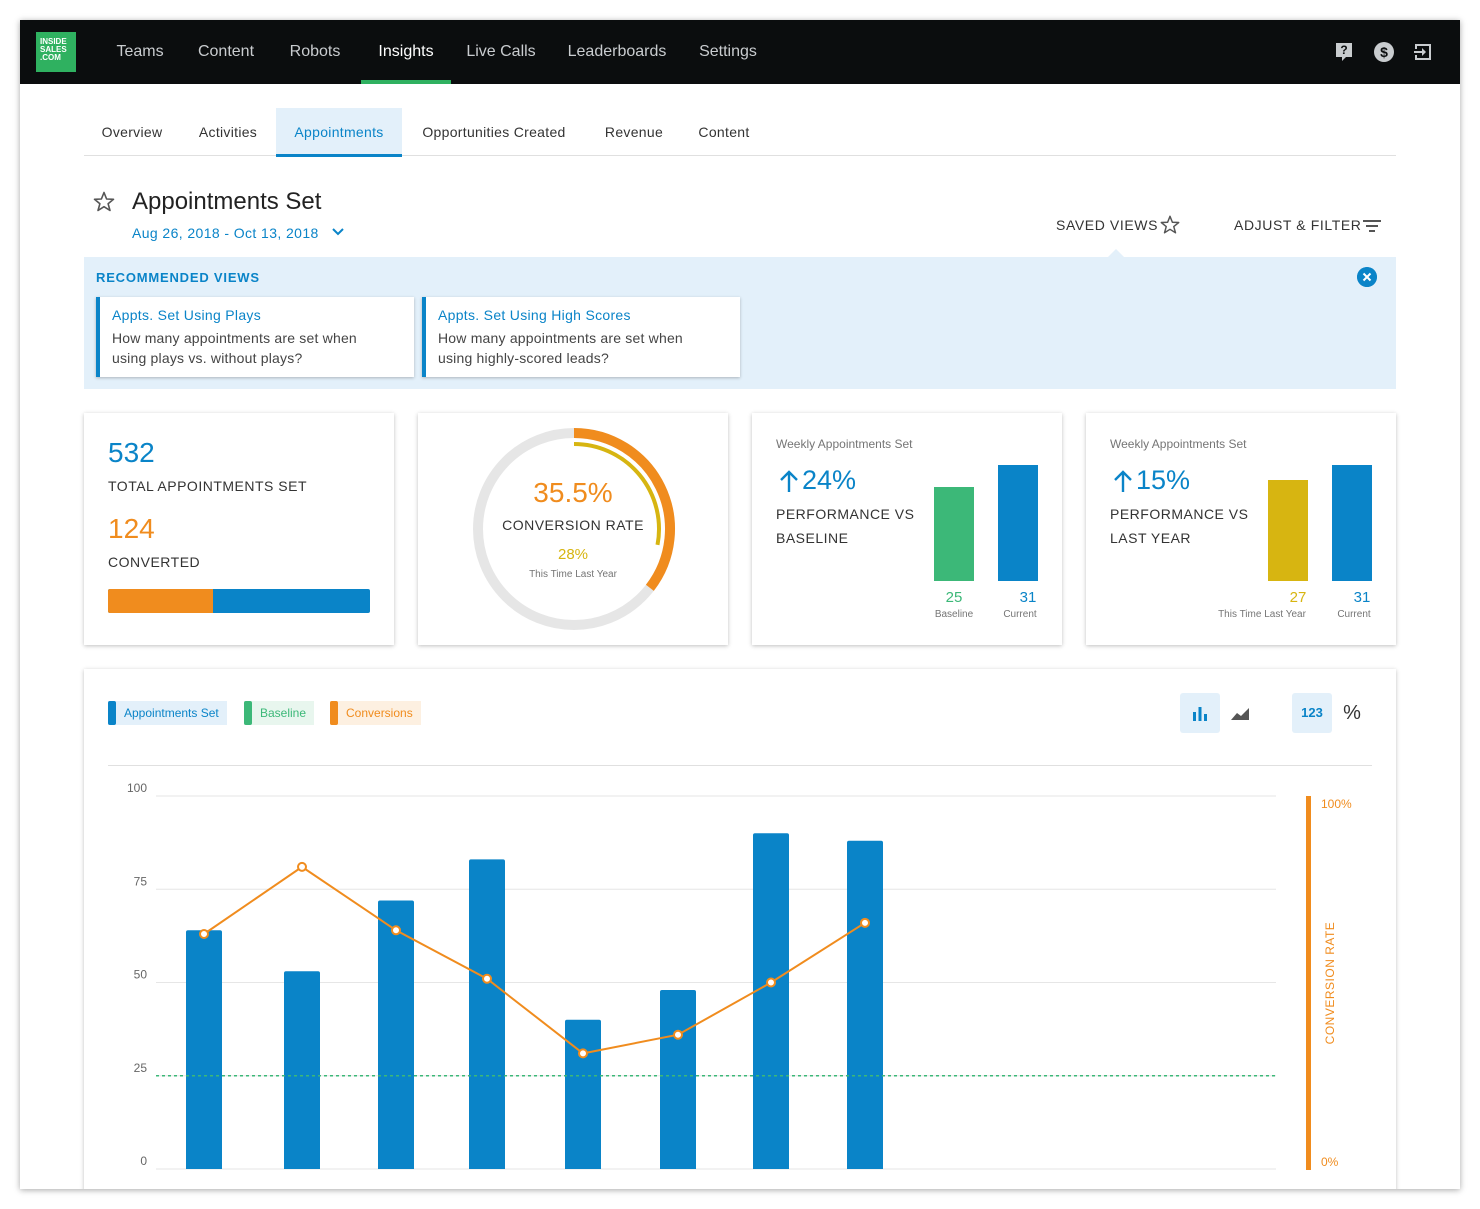  What do you see at coordinates (1288, 530) in the screenshot?
I see `last-year-bar` at bounding box center [1288, 530].